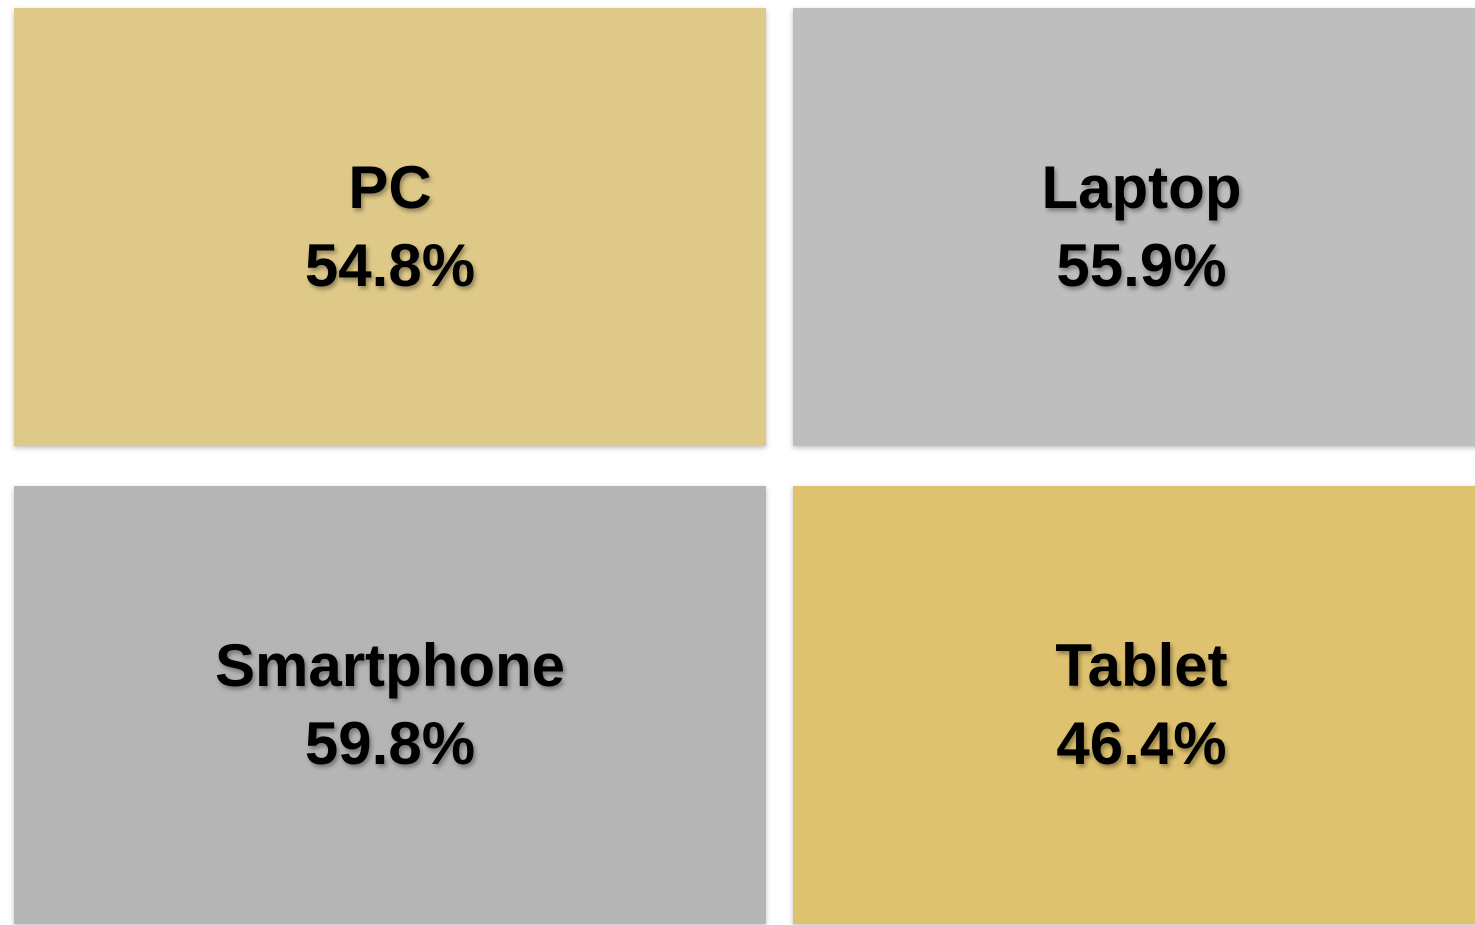  Describe the element at coordinates (1141, 265) in the screenshot. I see `tile-value: 55.9%` at that location.